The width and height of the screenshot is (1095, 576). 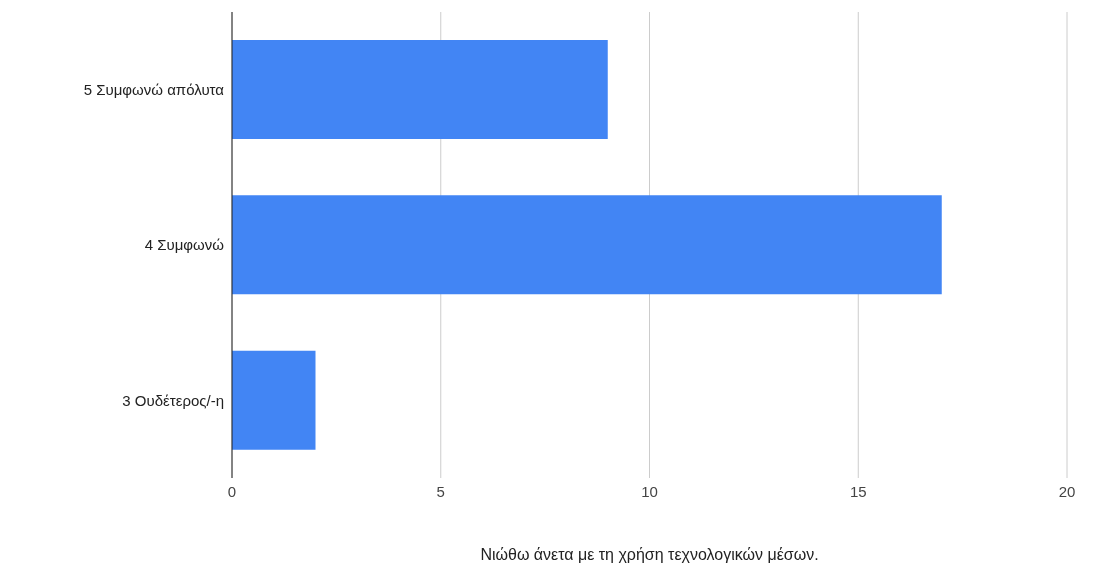 What do you see at coordinates (440, 491) in the screenshot?
I see `x-tick-label: 5` at bounding box center [440, 491].